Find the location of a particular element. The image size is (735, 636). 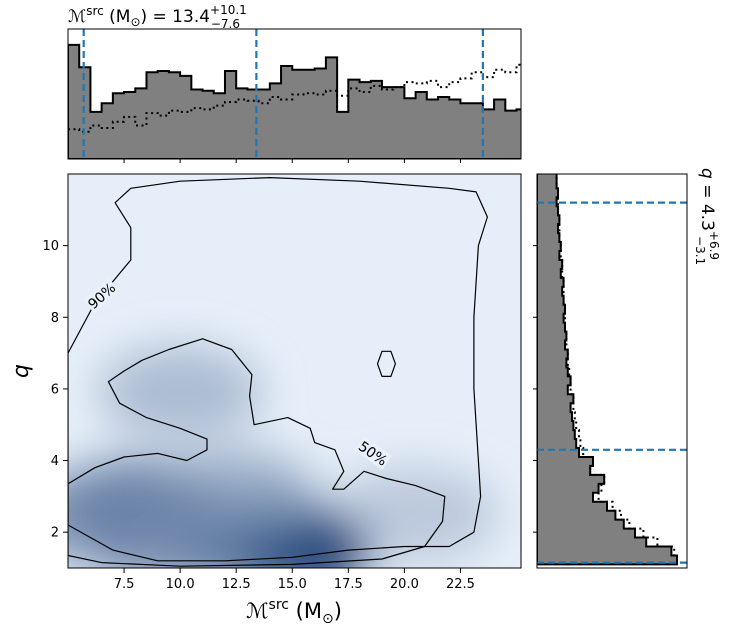

top-hist-filled is located at coordinates (294, 101).